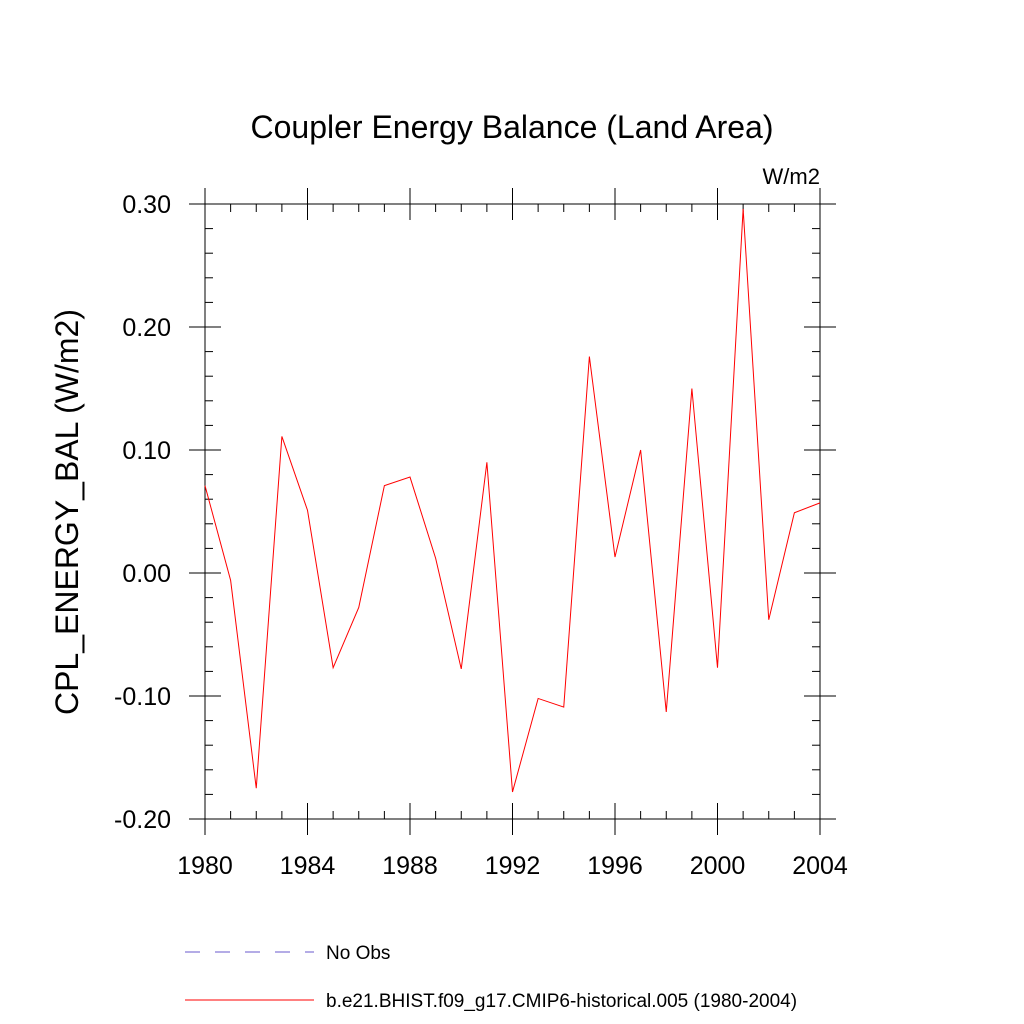 This screenshot has width=1024, height=1024. Describe the element at coordinates (512, 127) in the screenshot. I see `chart-title: Coupler Energy Balance (Land Area)` at that location.